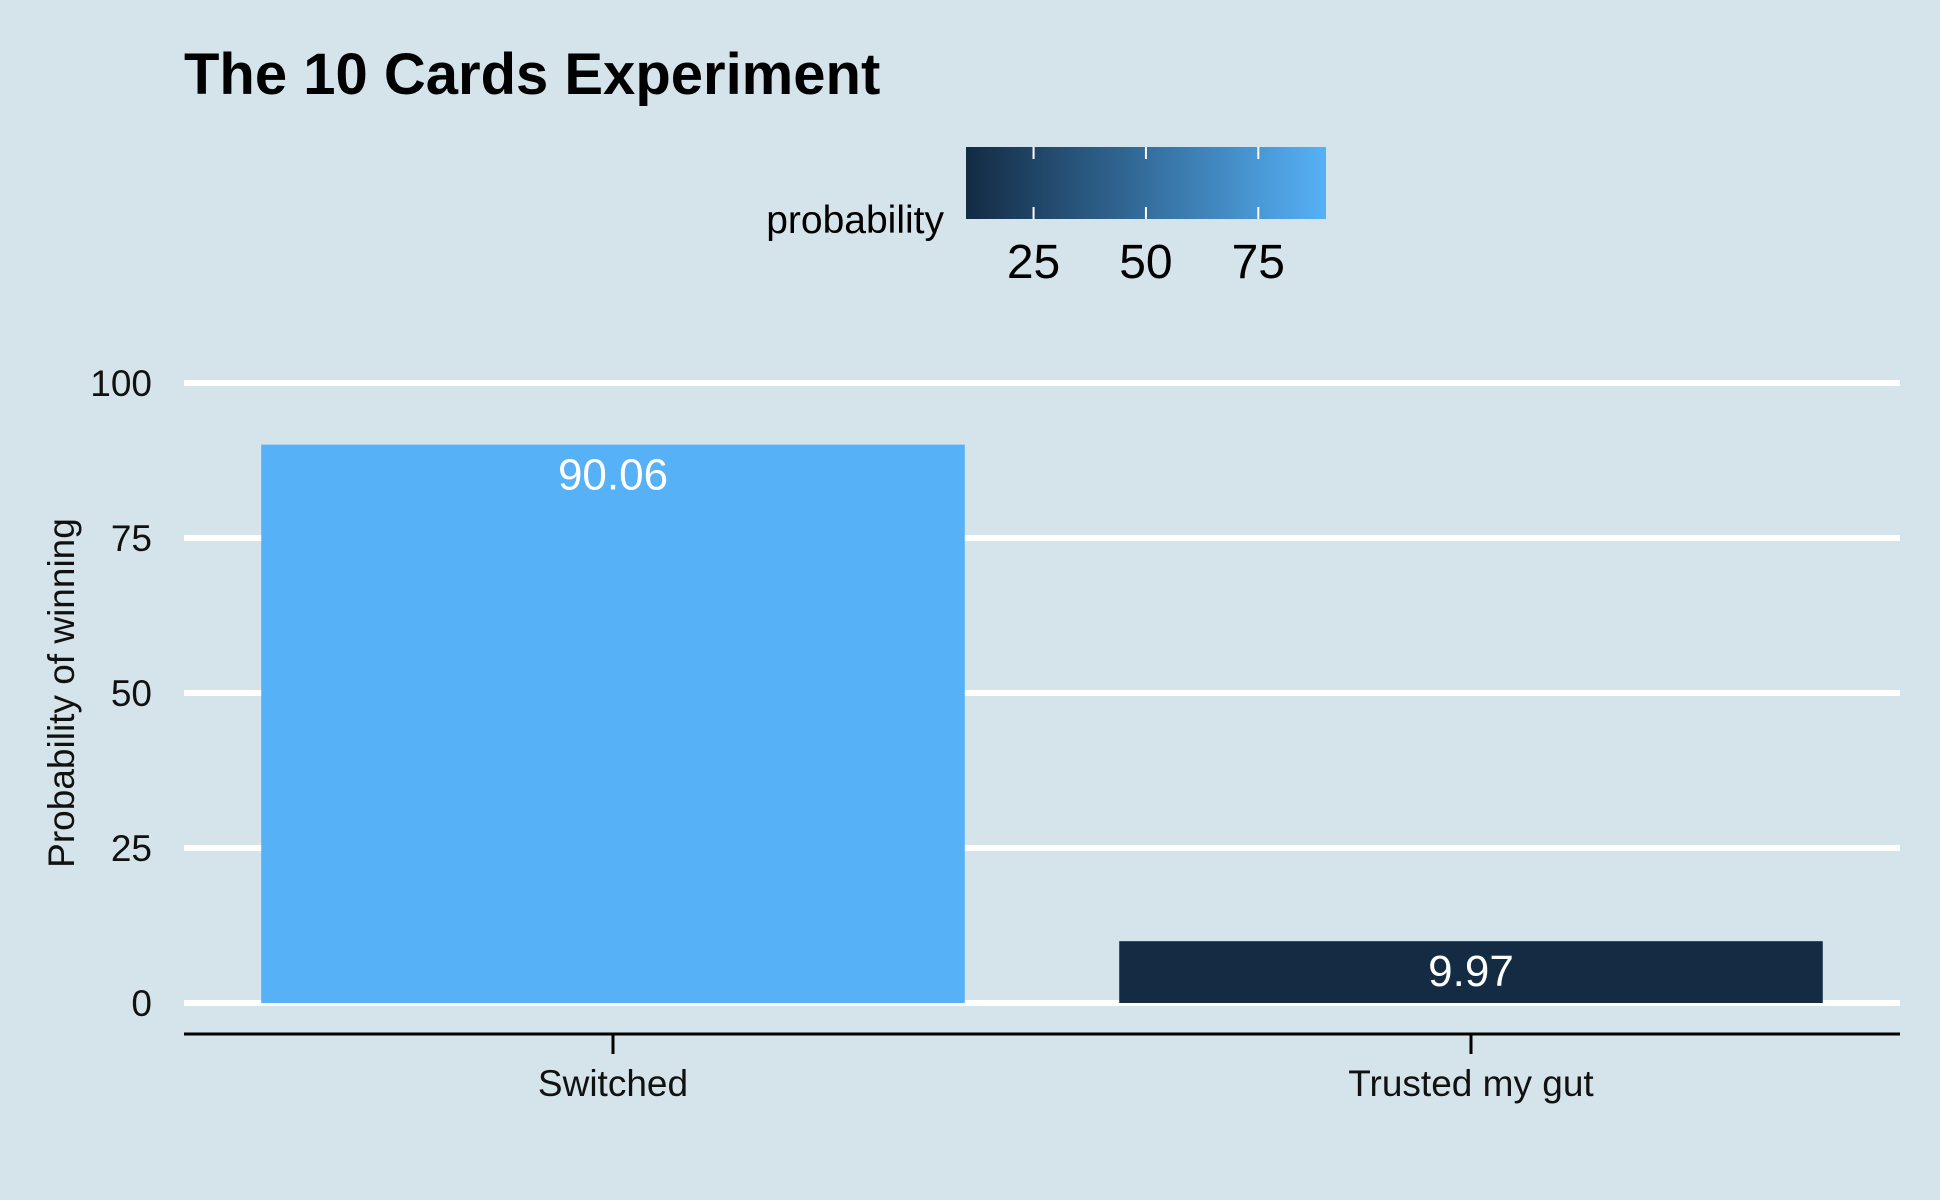 This screenshot has width=1940, height=1200. What do you see at coordinates (61, 693) in the screenshot?
I see `y-axis-label: Probability of winning` at bounding box center [61, 693].